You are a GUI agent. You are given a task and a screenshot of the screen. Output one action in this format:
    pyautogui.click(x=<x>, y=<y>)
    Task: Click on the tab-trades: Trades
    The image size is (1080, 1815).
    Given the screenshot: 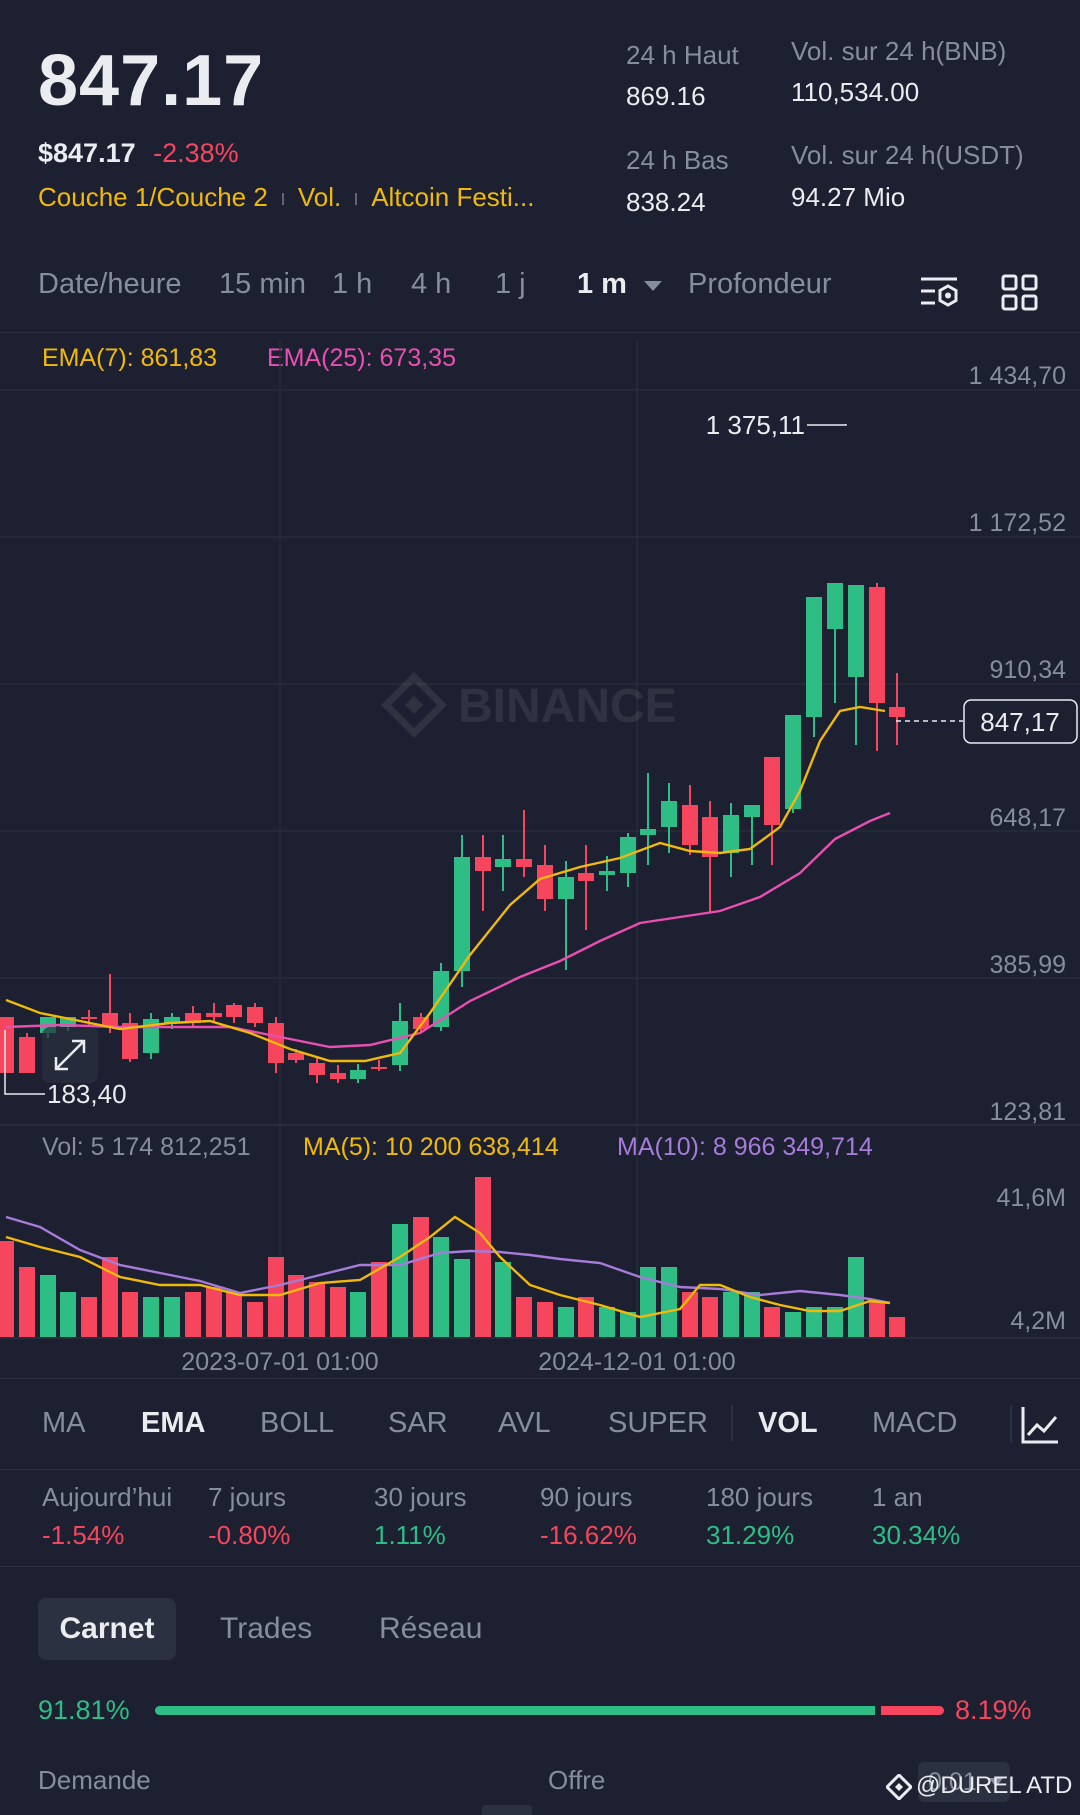 What is the action you would take?
    pyautogui.click(x=266, y=1628)
    